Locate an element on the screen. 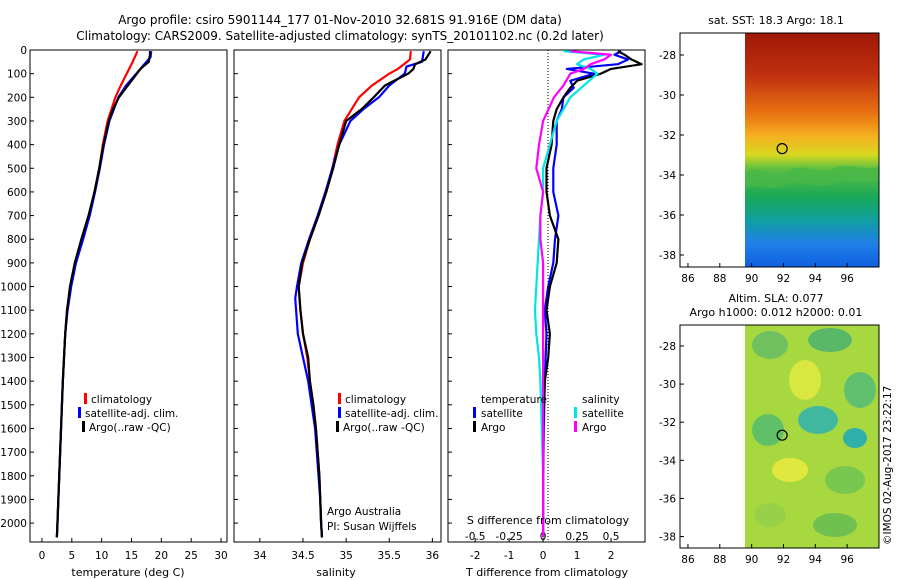  salinity-series is located at coordinates (363, 294).